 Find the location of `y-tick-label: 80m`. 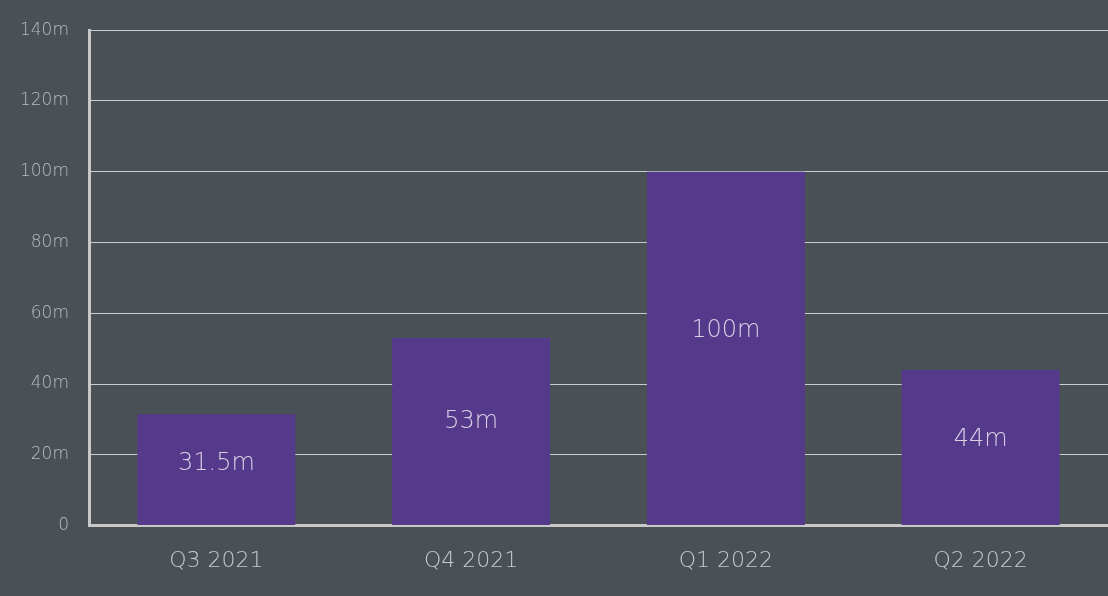

y-tick-label: 80m is located at coordinates (50, 240).